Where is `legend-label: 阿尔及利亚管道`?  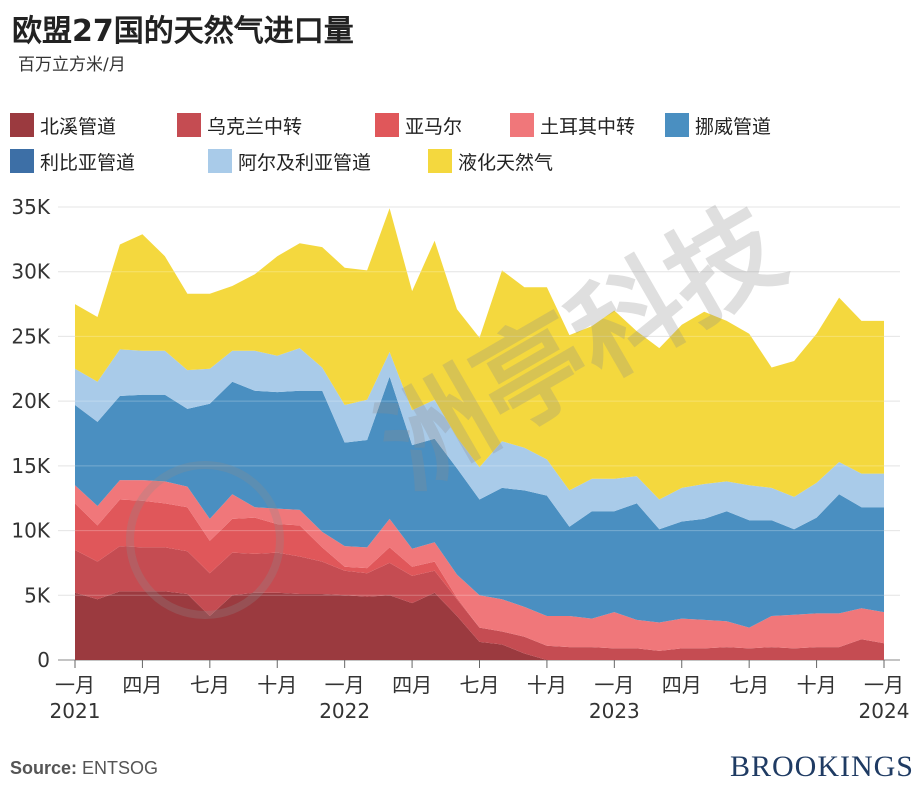
legend-label: 阿尔及利亚管道 is located at coordinates (305, 162).